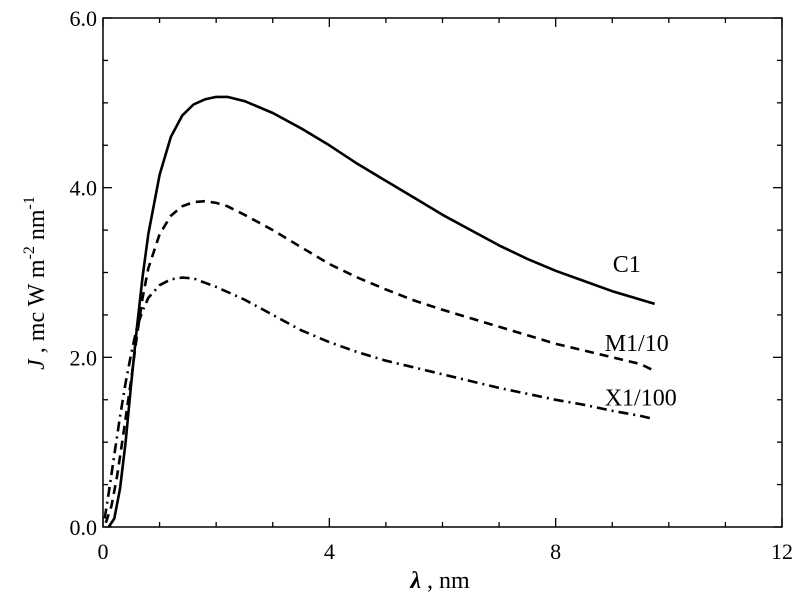  Describe the element at coordinates (37, 364) in the screenshot. I see `y-axis-symbol: J` at that location.